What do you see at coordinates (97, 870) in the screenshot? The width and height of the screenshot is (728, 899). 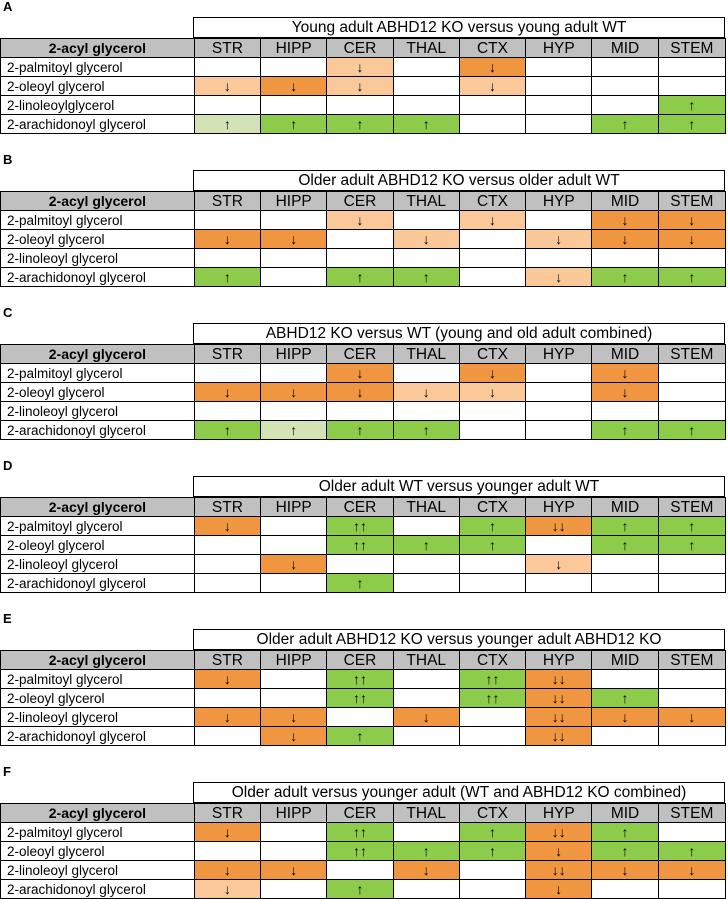 I see `row-label: 2-linoleoyl glycerol` at bounding box center [97, 870].